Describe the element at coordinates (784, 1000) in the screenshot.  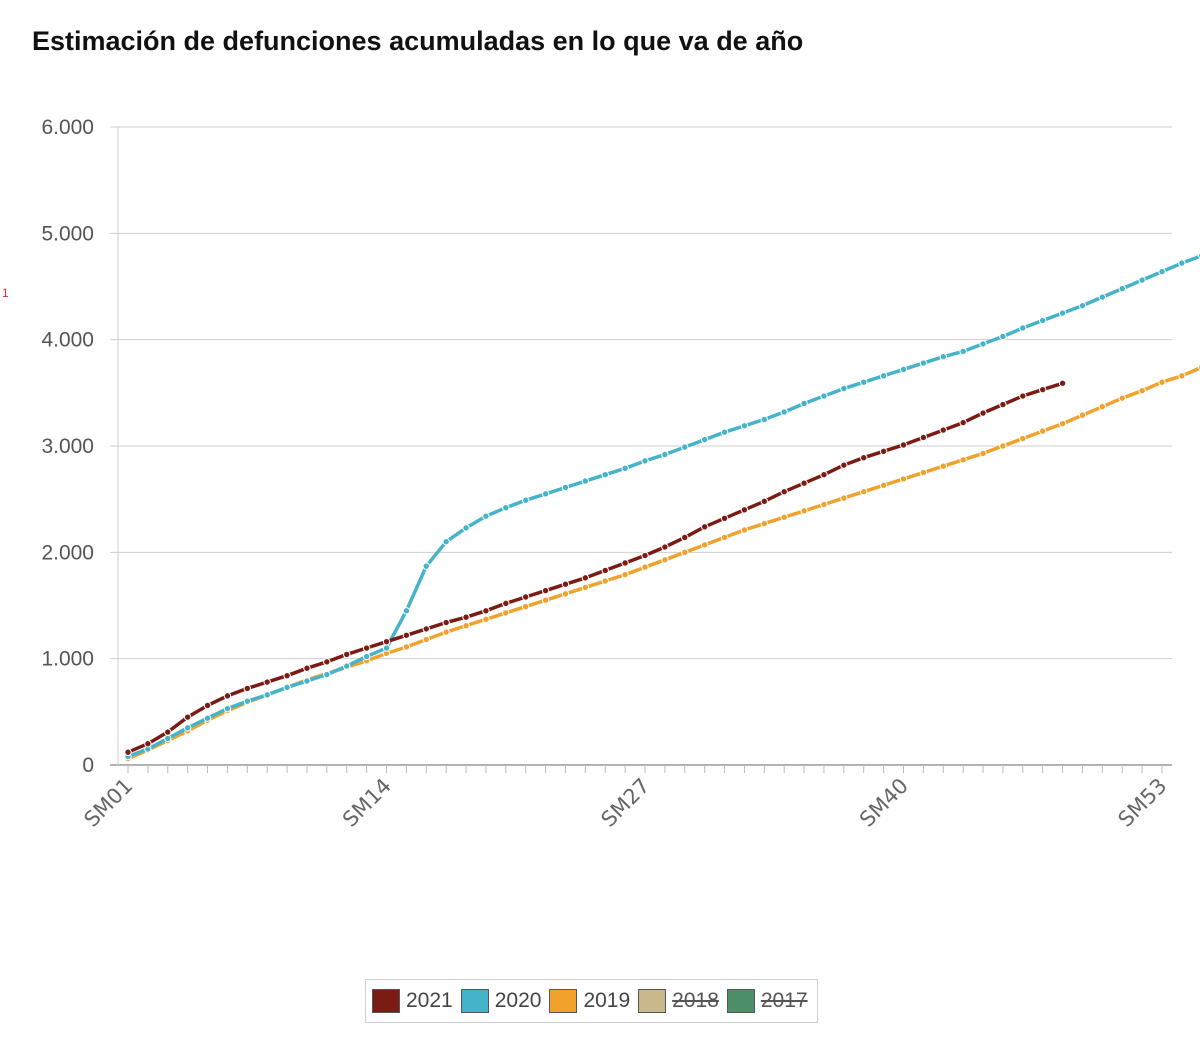
I see `legend-label: 2017` at that location.